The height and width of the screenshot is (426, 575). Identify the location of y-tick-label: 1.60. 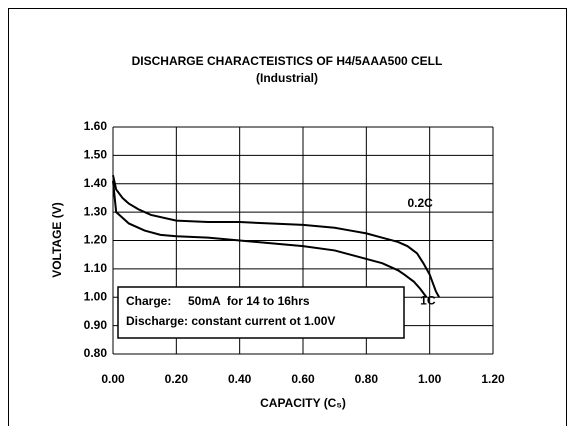
(96, 126).